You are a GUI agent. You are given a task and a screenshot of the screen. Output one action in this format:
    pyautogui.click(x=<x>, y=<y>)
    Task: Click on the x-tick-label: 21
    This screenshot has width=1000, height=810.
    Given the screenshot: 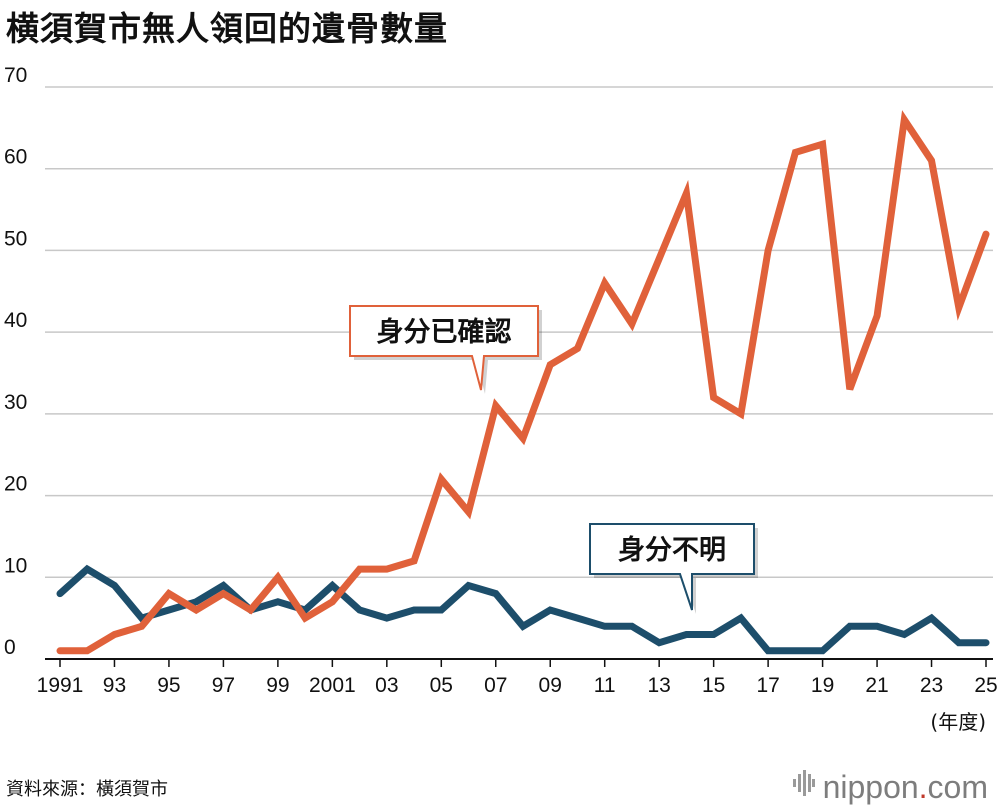 What is the action you would take?
    pyautogui.click(x=876, y=685)
    